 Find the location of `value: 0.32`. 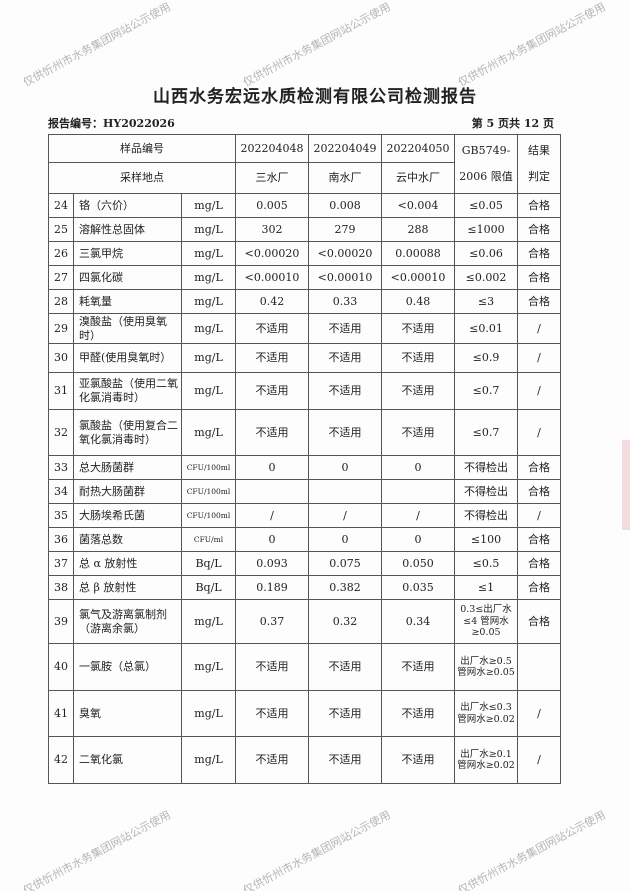

value: 0.32 is located at coordinates (345, 621).